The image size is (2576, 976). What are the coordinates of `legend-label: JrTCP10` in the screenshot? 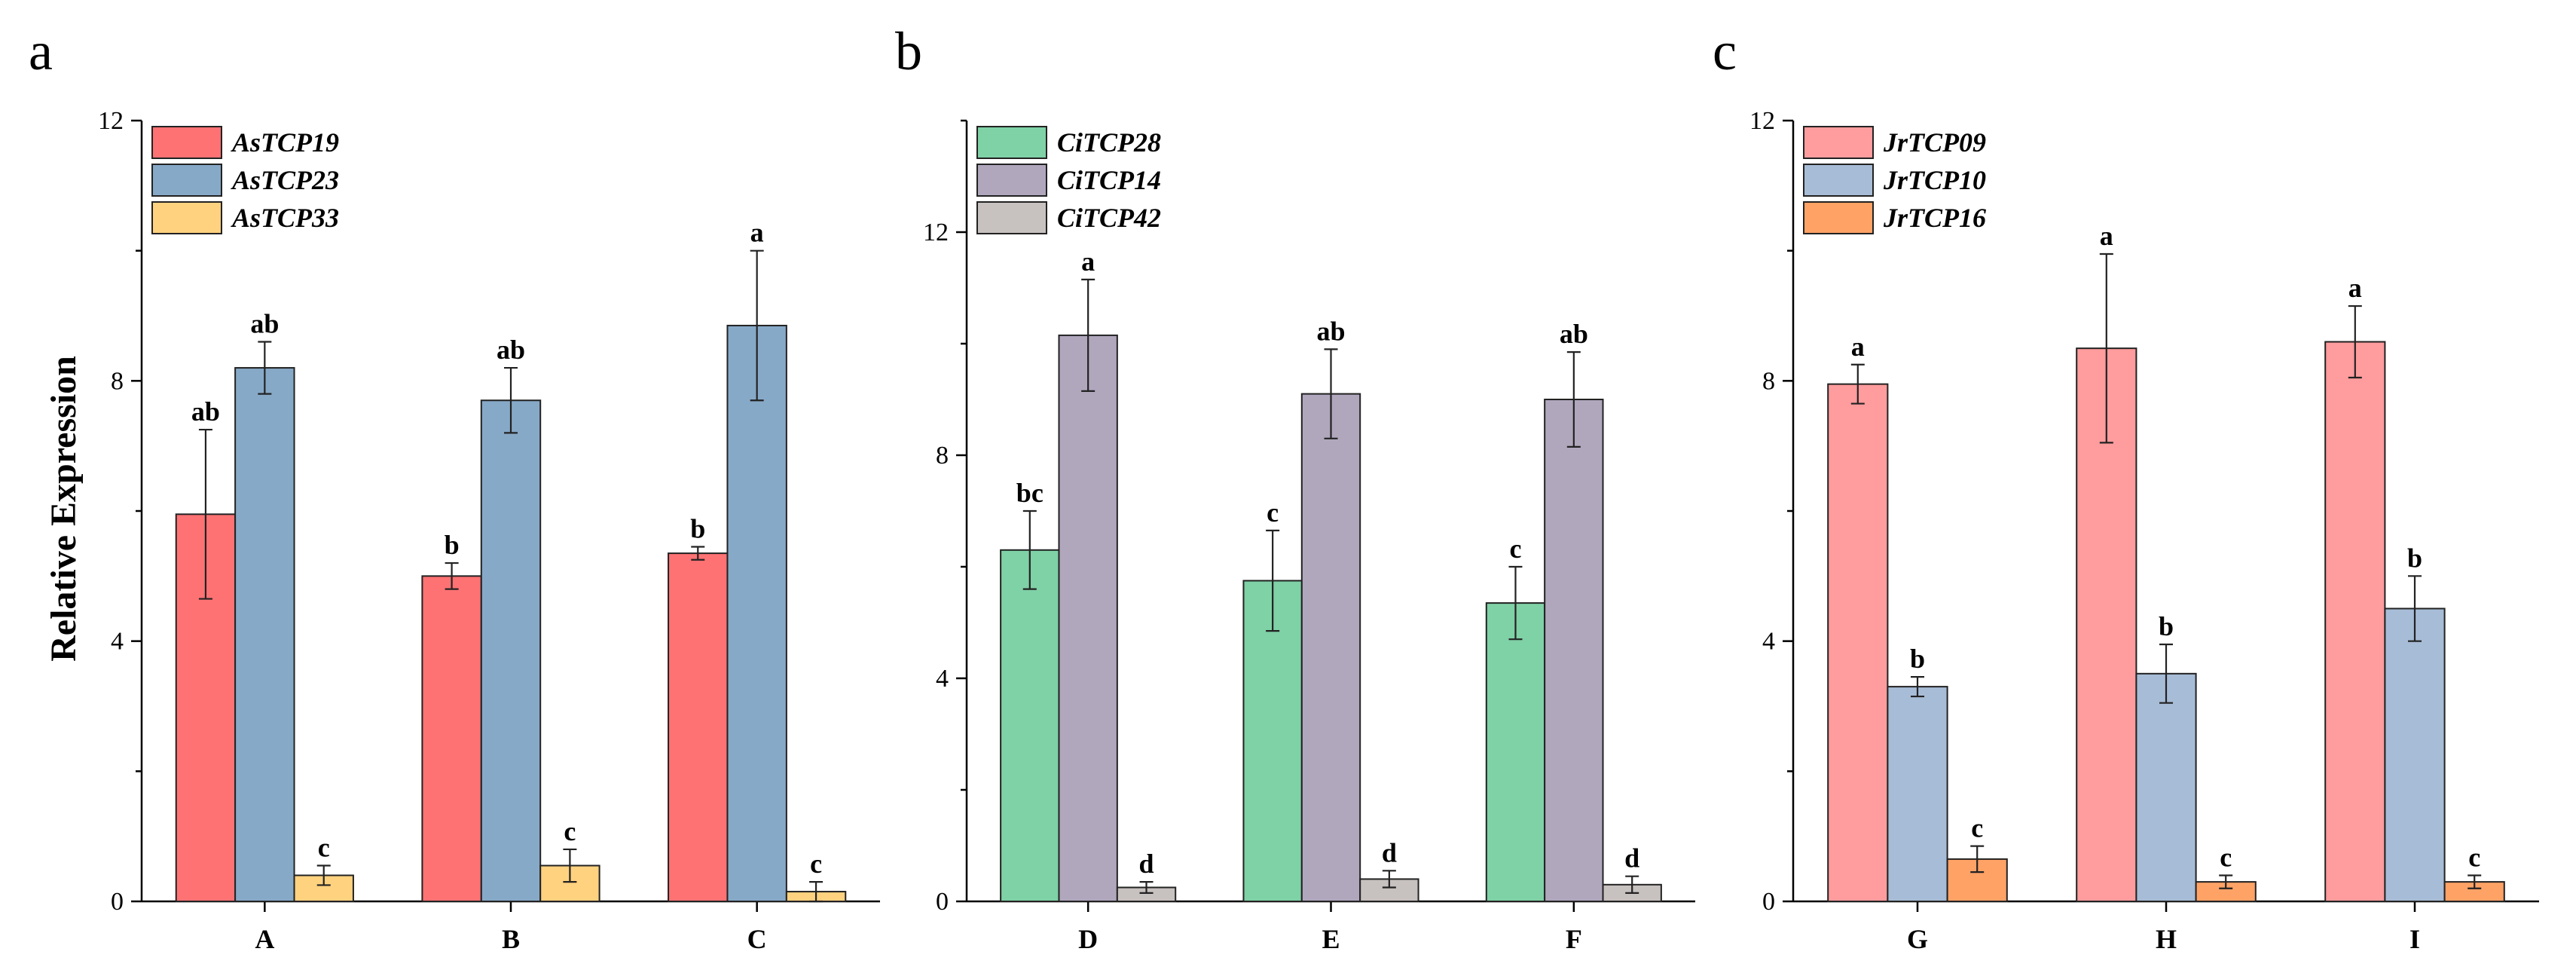 It's located at (1934, 180).